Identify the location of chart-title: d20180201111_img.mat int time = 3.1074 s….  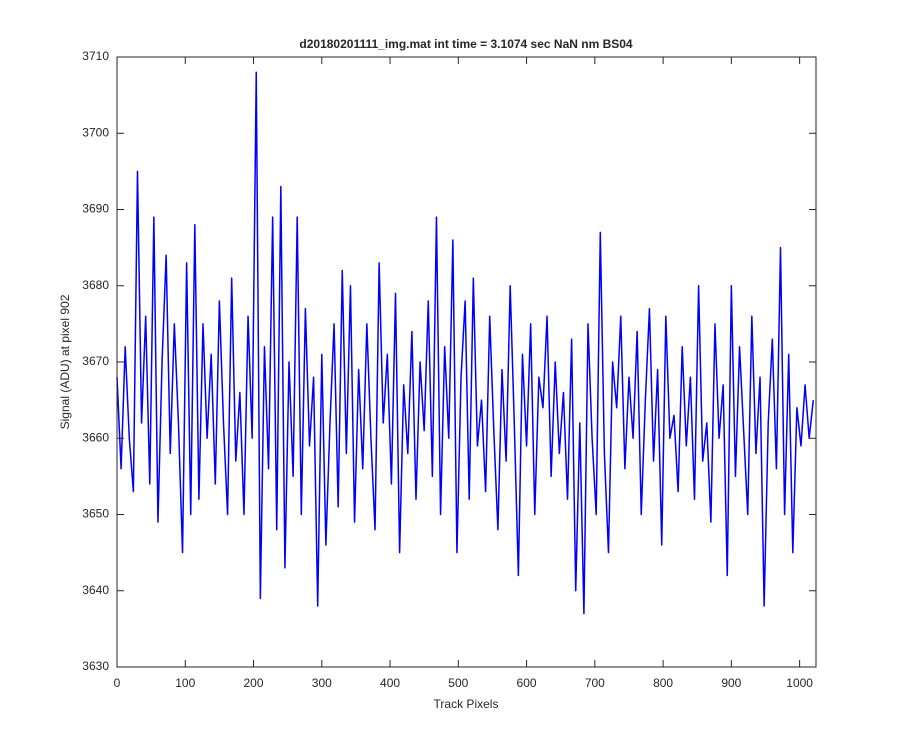
(466, 44).